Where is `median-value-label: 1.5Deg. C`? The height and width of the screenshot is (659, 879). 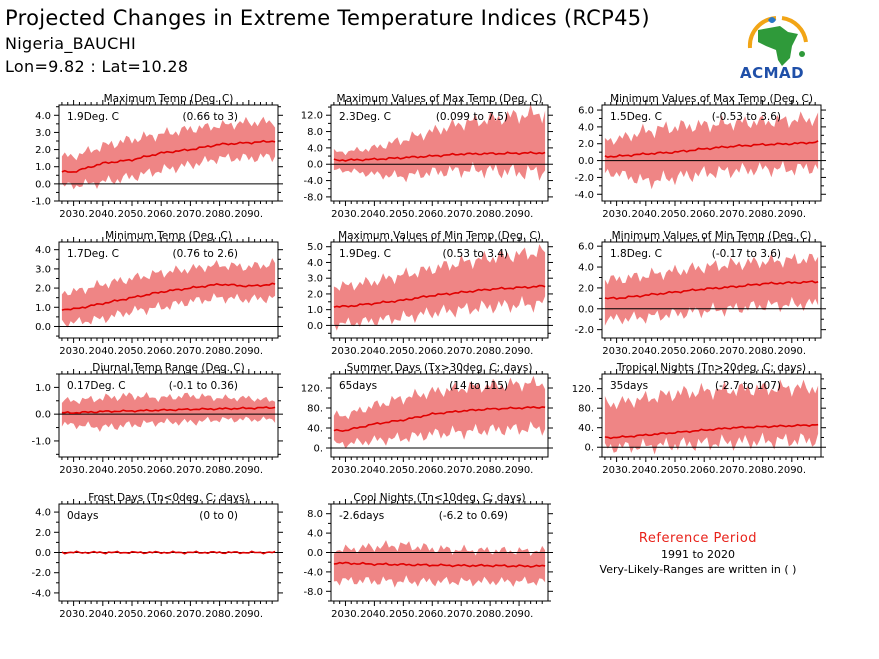
median-value-label: 1.5Deg. C is located at coordinates (636, 117).